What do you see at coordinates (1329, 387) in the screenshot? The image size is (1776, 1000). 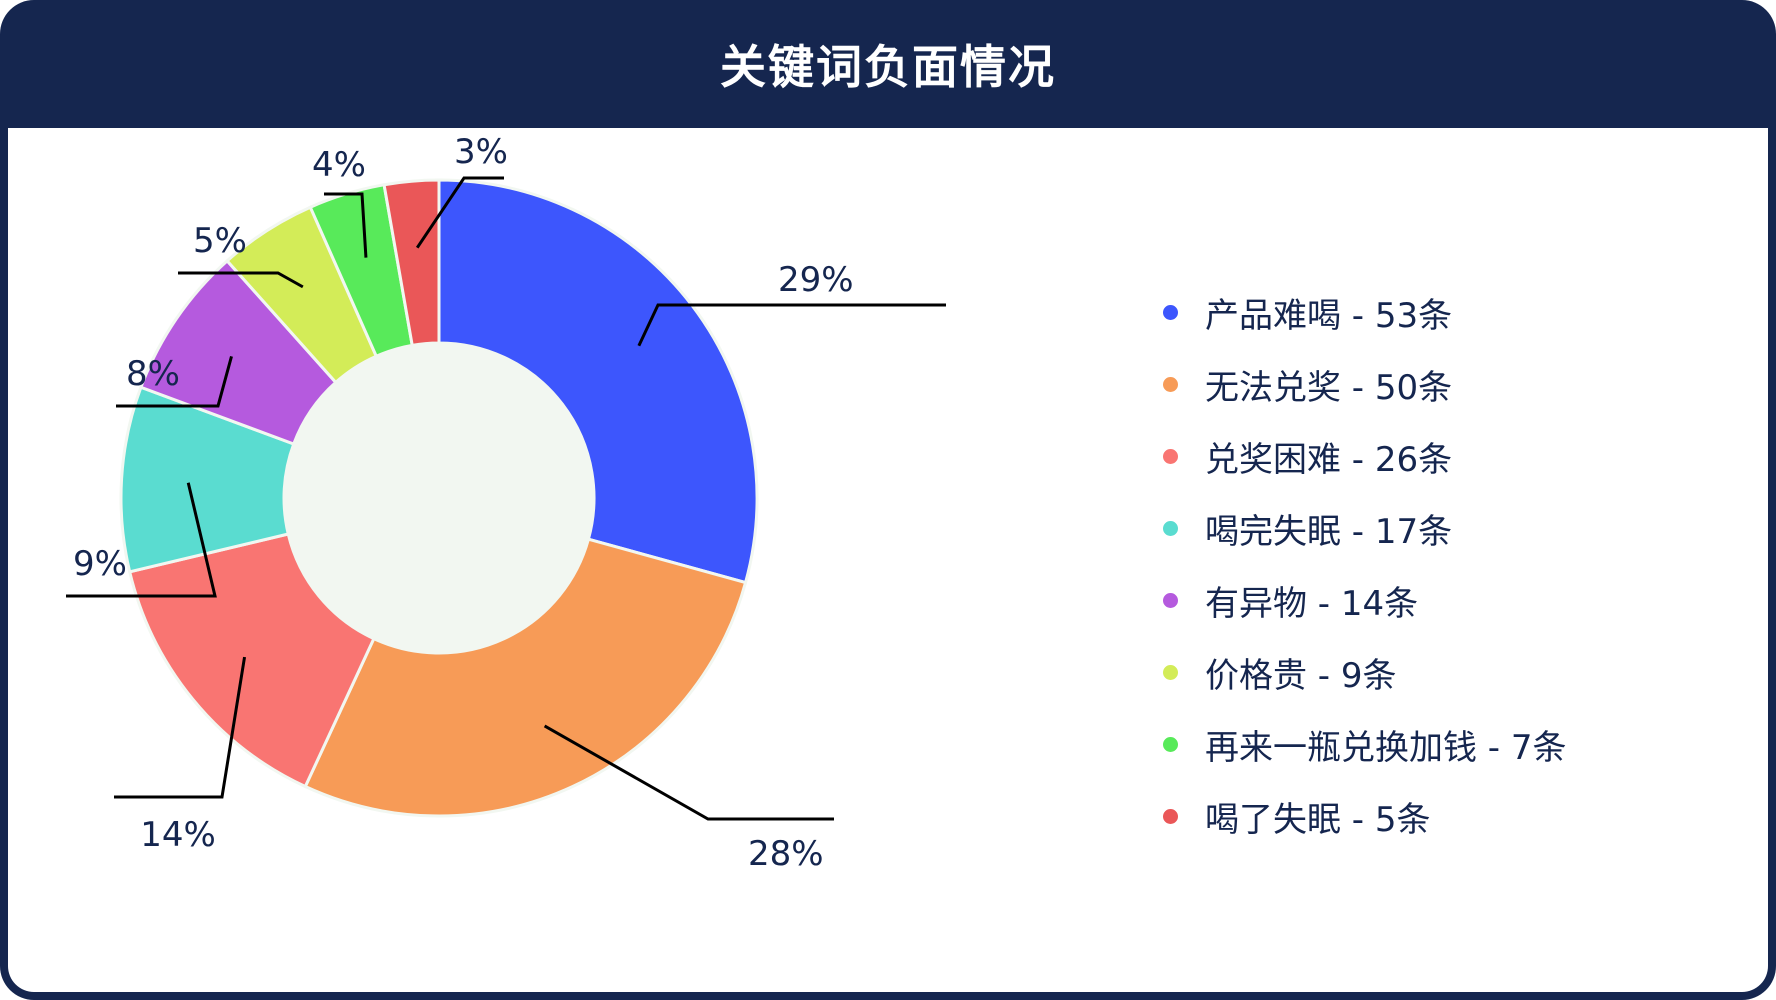 I see `legend-label: 无法兑奖 - 50条` at bounding box center [1329, 387].